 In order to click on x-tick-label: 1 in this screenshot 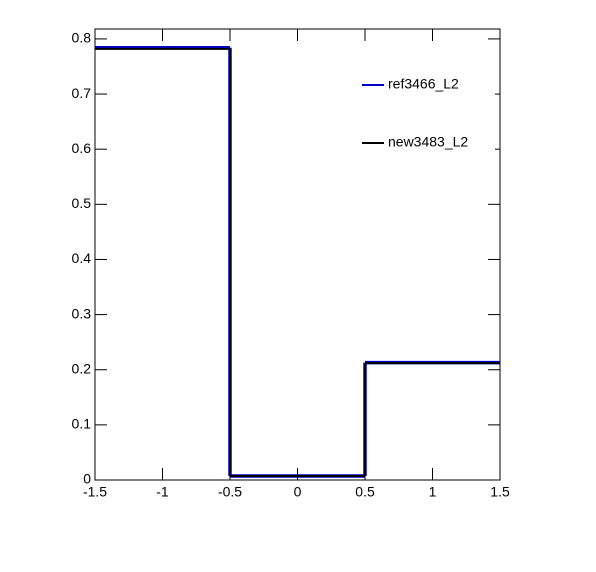, I will do `click(433, 492)`.